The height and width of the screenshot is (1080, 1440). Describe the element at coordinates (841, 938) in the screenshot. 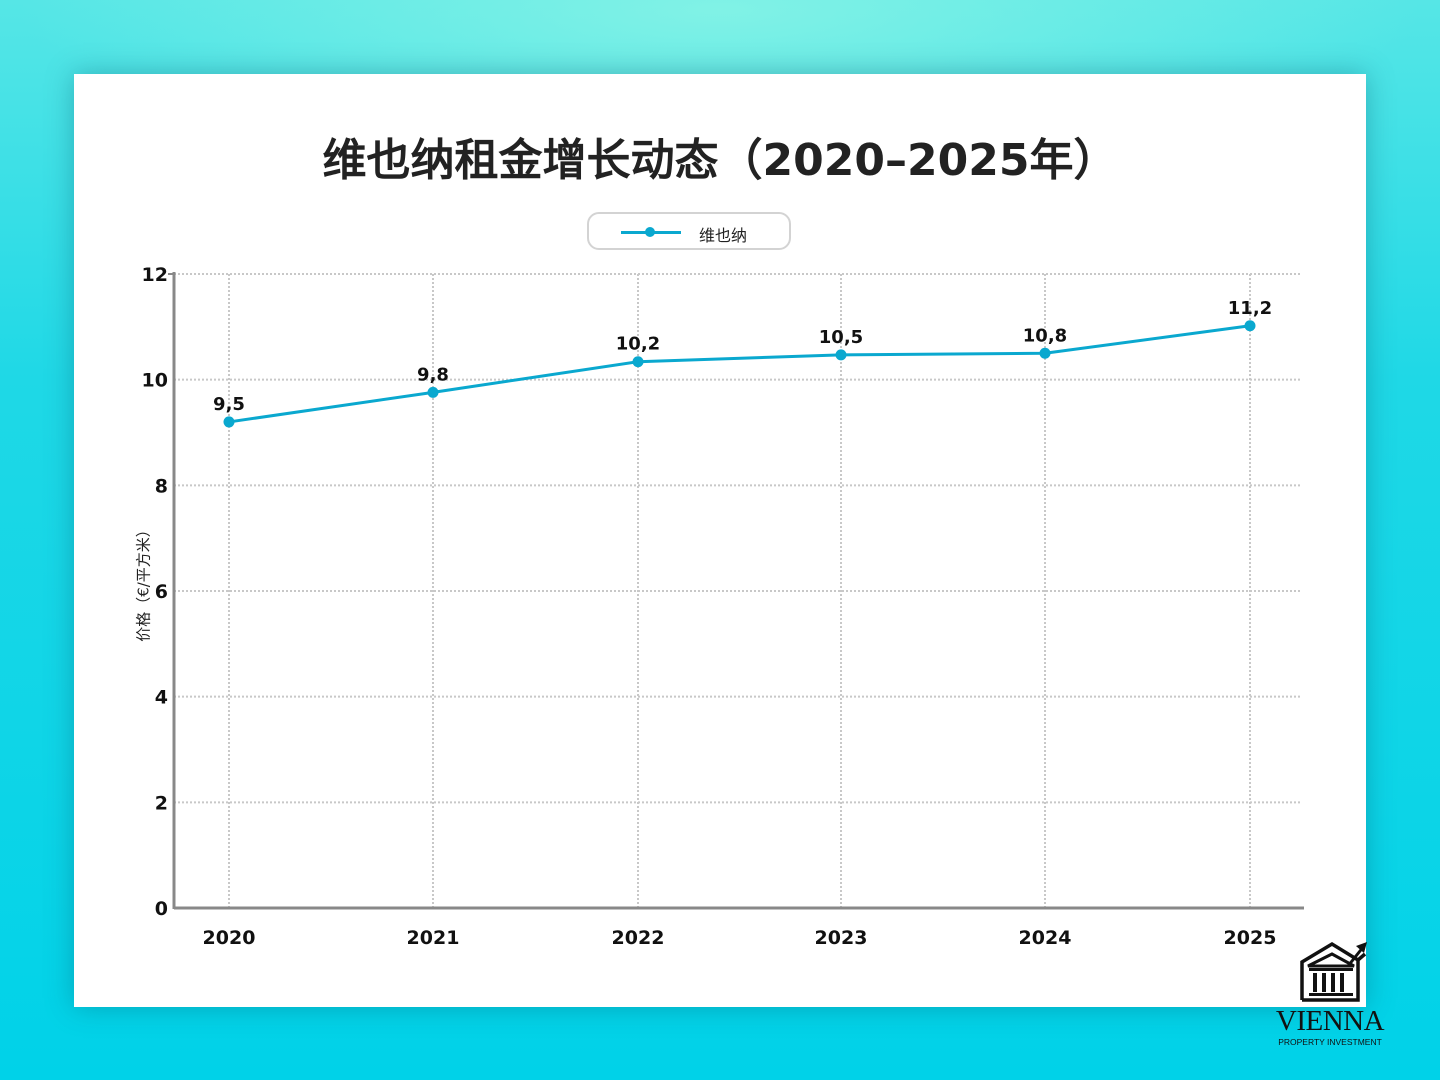

I see `x-tick-label: 2023` at that location.